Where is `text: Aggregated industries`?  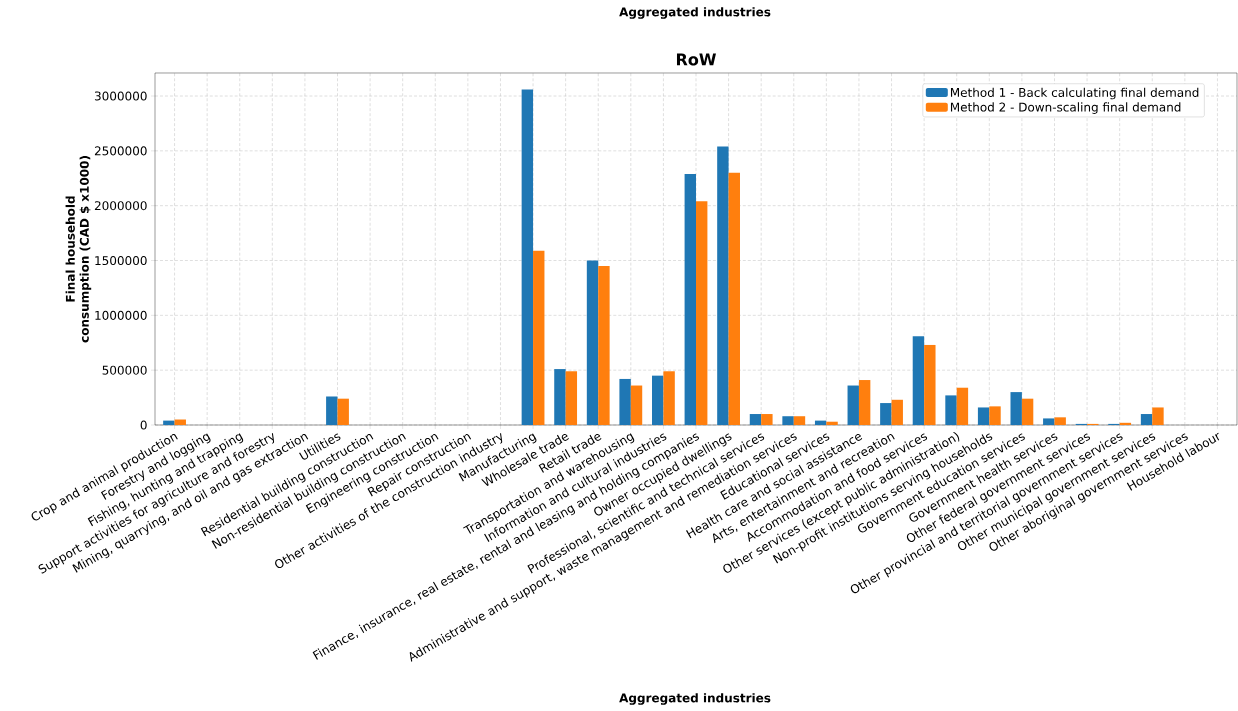 text: Aggregated industries is located at coordinates (695, 13).